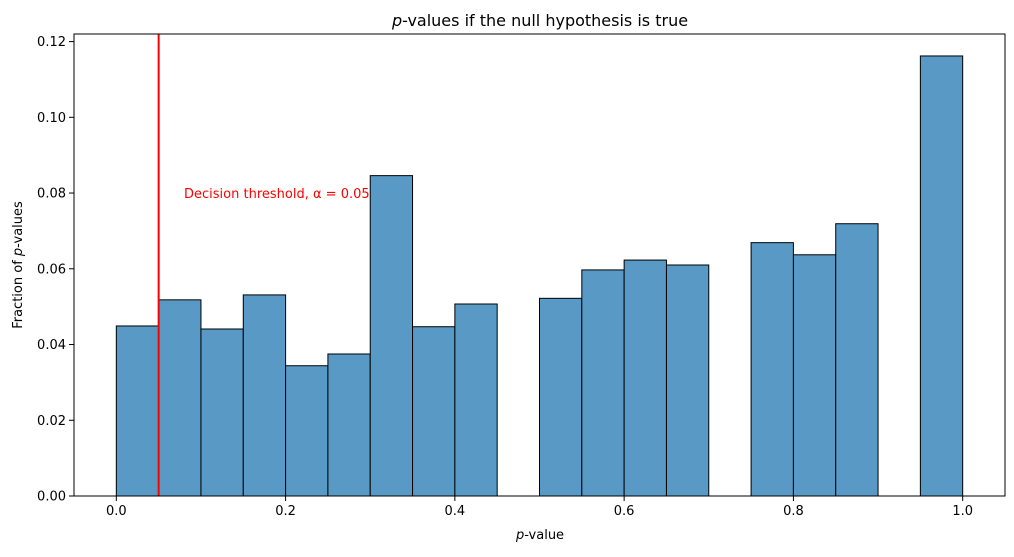 The width and height of the screenshot is (1014, 557). I want to click on y-tick-label: 0.06, so click(51, 269).